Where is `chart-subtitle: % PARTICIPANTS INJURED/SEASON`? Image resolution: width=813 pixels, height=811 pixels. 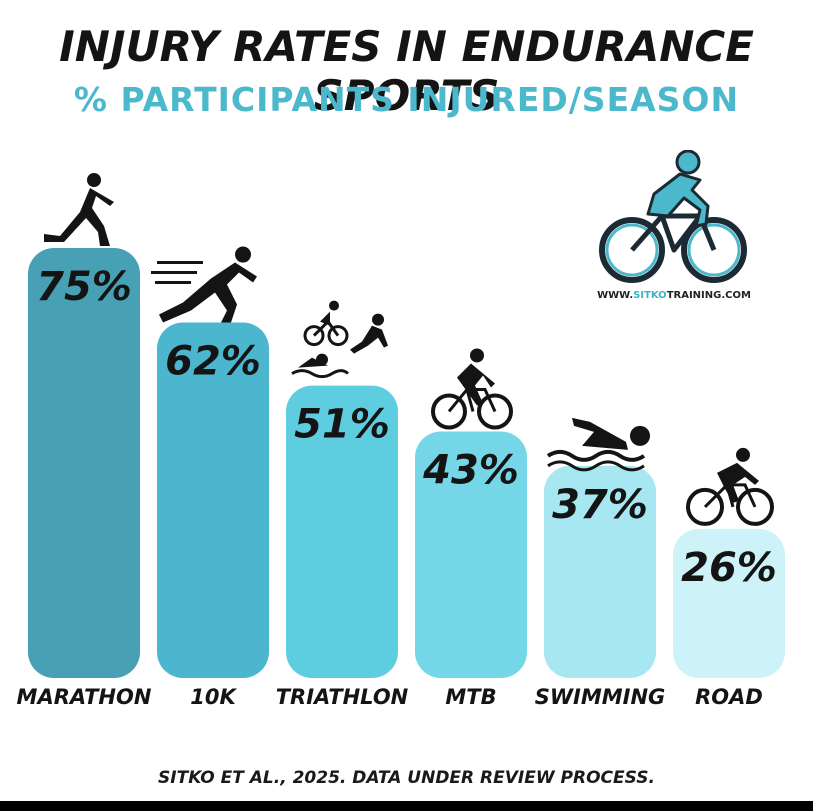 chart-subtitle: % PARTICIPANTS INJURED/SEASON is located at coordinates (406, 99).